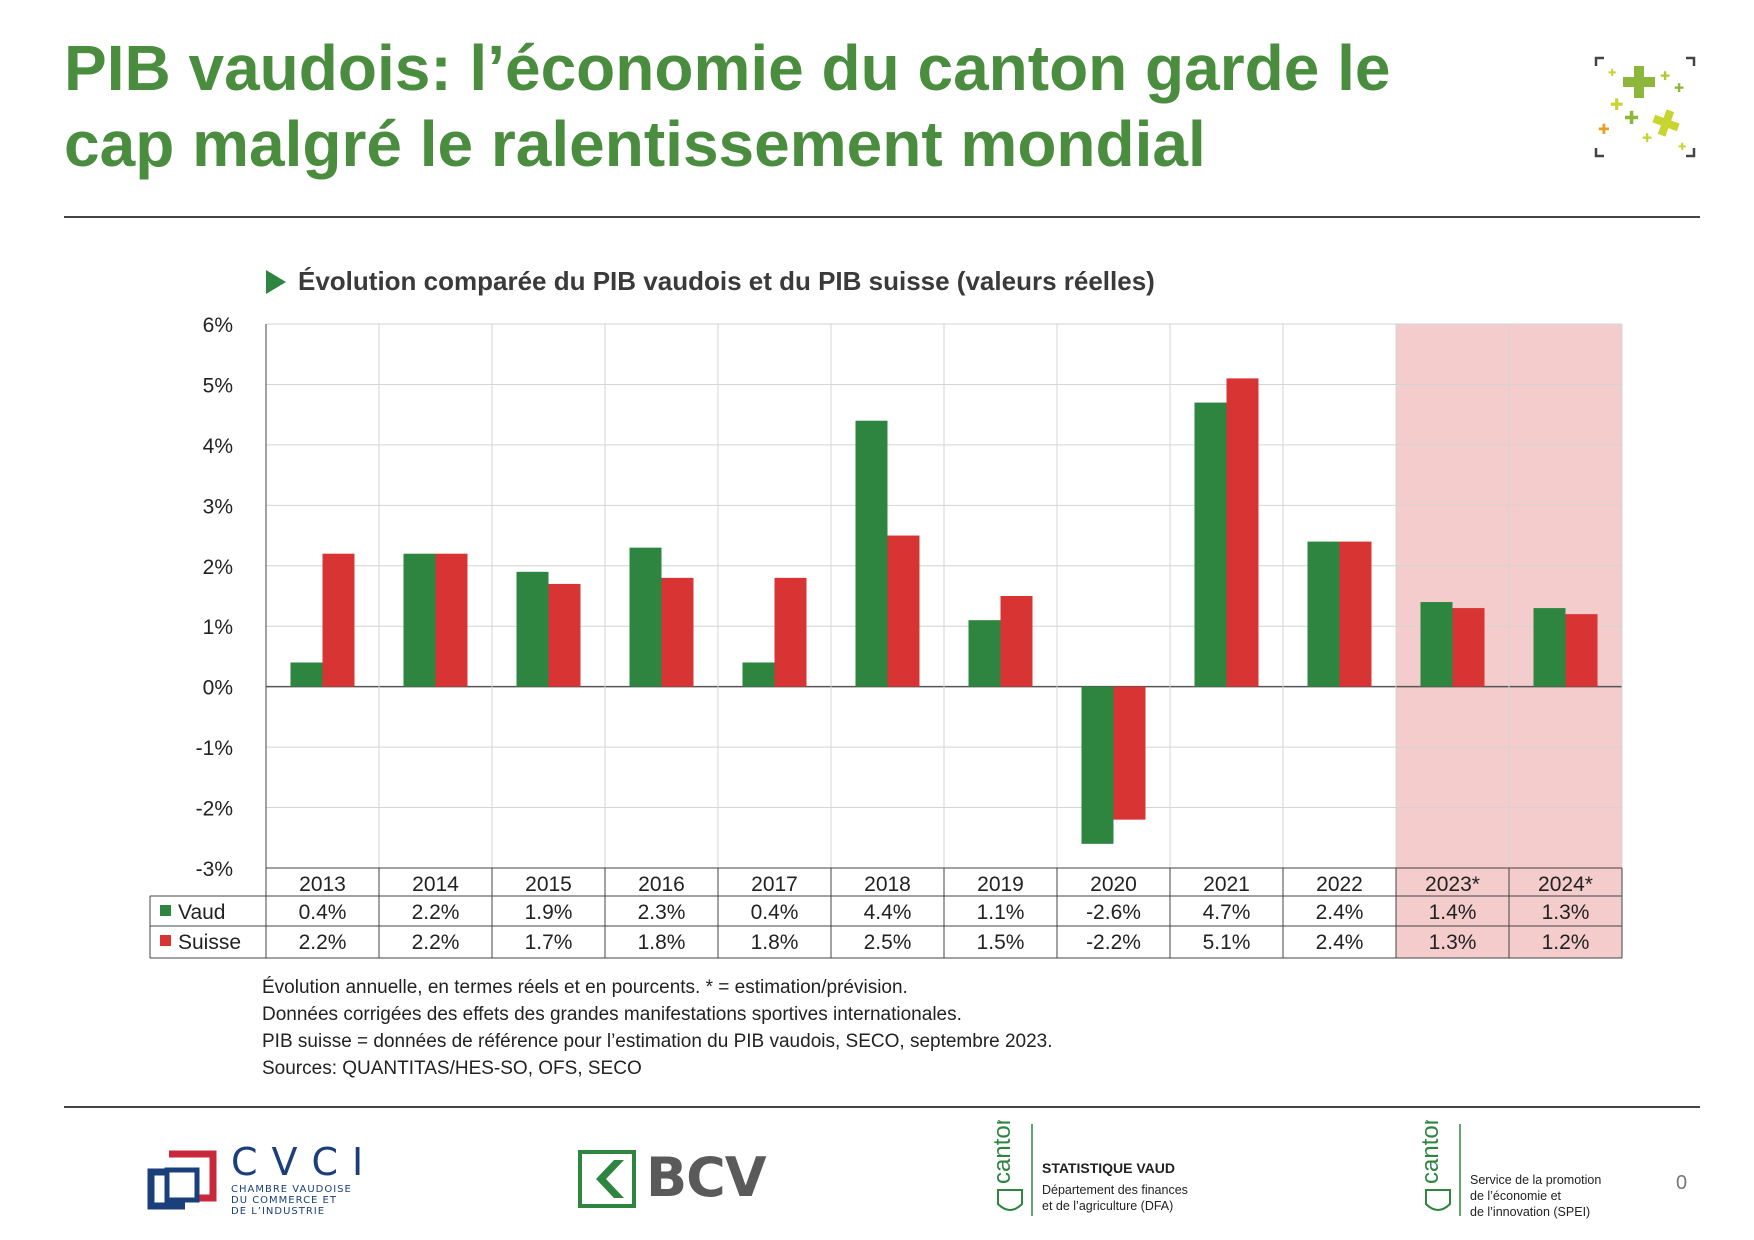 The image size is (1754, 1240). Describe the element at coordinates (452, 1068) in the screenshot. I see `note-line: Sources: QUANTITAS/HES-SO, OFS, SECO` at that location.